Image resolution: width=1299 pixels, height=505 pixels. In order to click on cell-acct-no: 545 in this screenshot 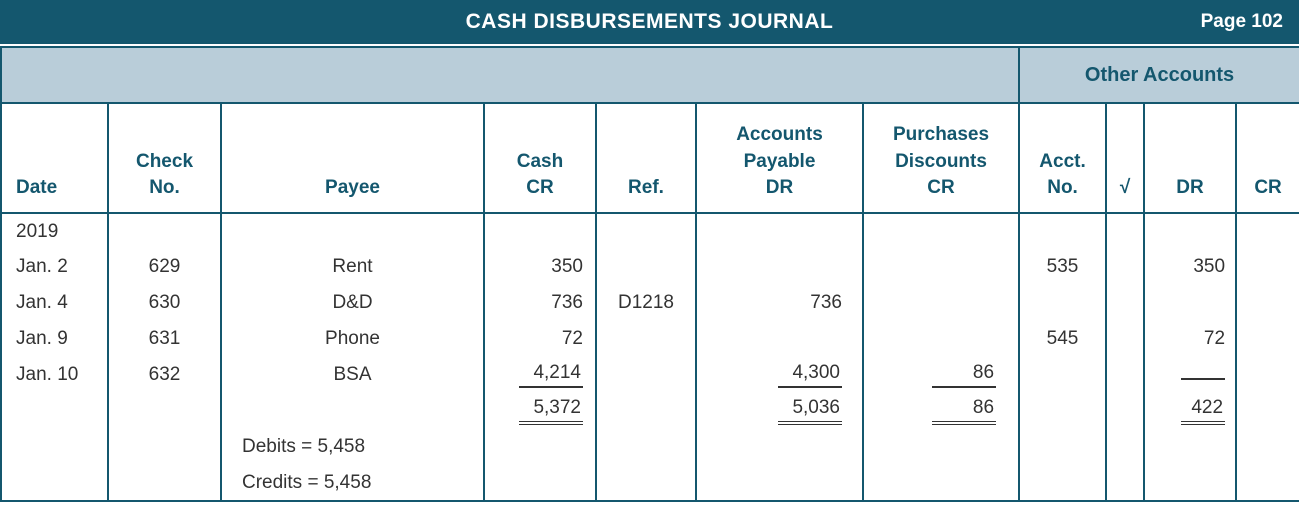, I will do `click(1063, 339)`.